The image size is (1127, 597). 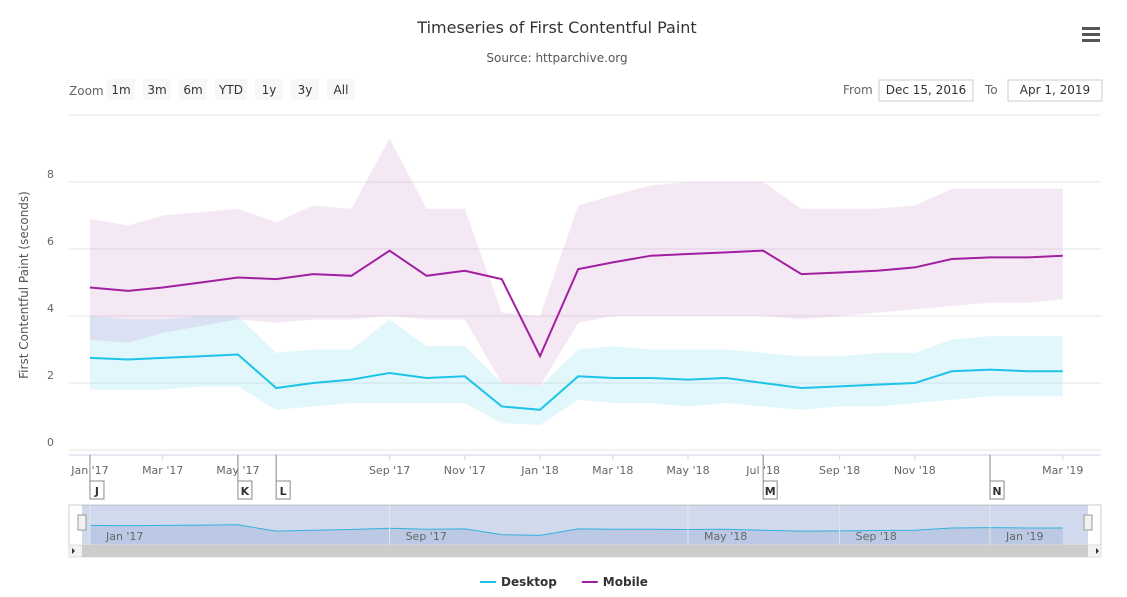 I want to click on flag-label: M, so click(x=770, y=491).